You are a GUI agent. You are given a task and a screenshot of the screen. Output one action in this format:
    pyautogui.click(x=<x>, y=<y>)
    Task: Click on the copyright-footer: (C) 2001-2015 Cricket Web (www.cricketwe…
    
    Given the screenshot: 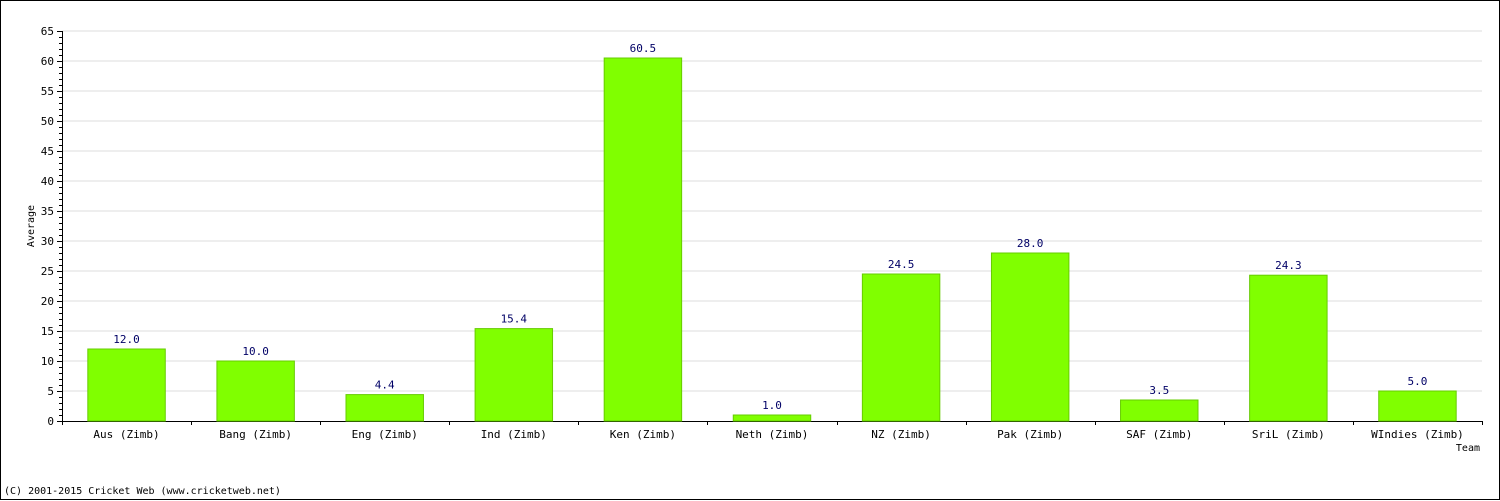 What is the action you would take?
    pyautogui.click(x=142, y=491)
    